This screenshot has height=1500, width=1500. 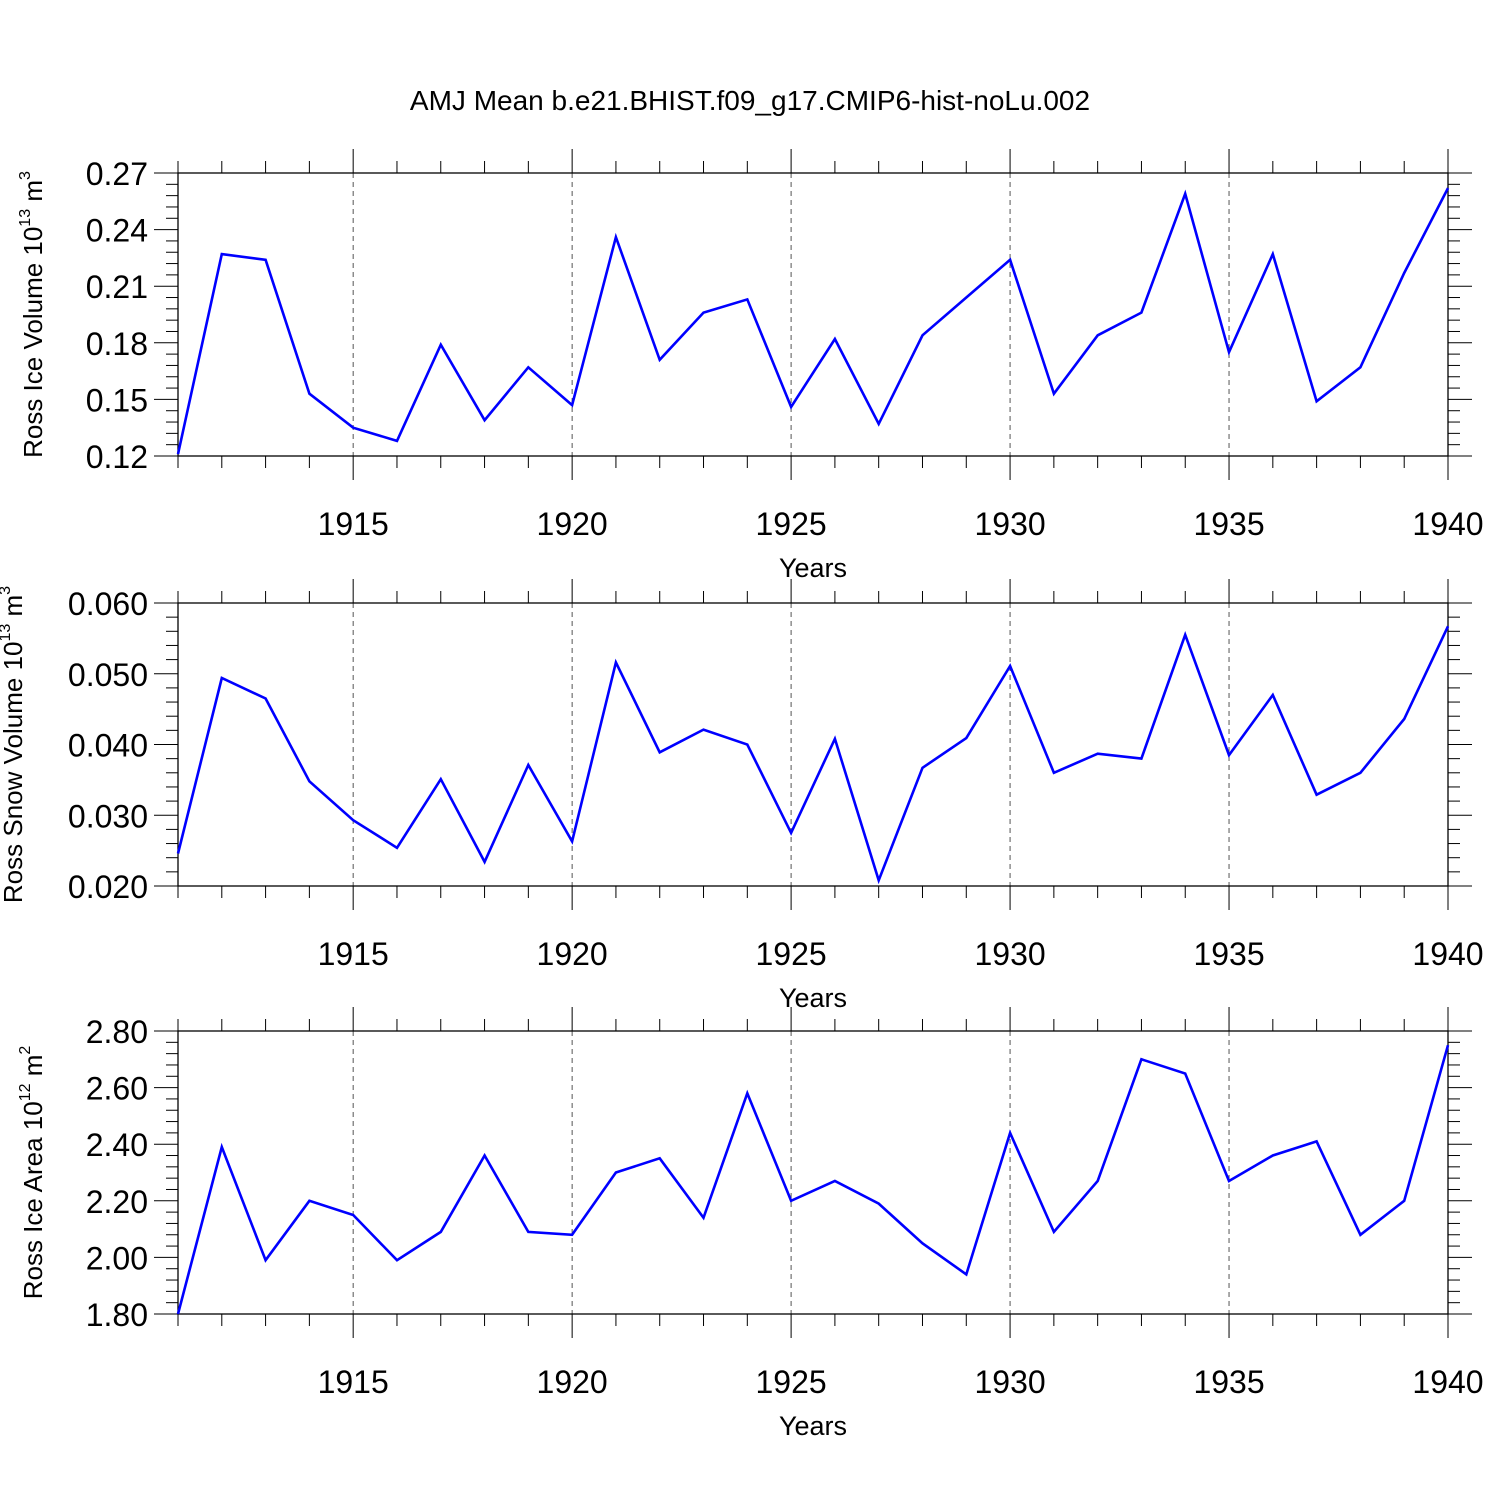 What do you see at coordinates (33, 342) in the screenshot?
I see `y-axis-label-part: Ross Ice Volume 10` at bounding box center [33, 342].